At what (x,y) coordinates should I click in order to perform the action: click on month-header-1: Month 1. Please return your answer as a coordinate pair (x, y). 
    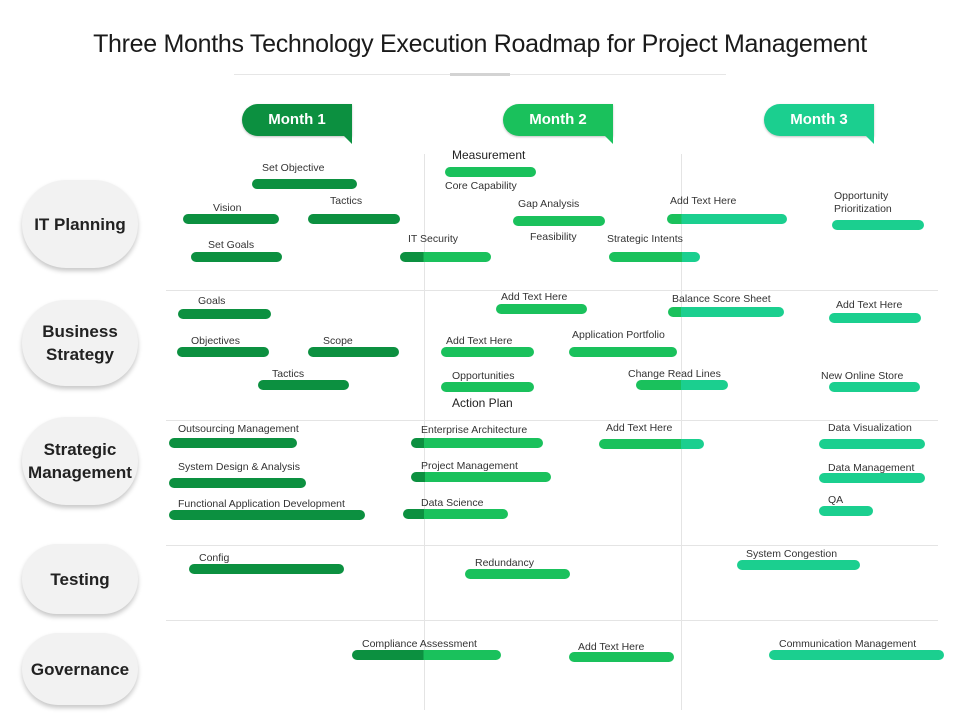
    Looking at the image, I should click on (297, 120).